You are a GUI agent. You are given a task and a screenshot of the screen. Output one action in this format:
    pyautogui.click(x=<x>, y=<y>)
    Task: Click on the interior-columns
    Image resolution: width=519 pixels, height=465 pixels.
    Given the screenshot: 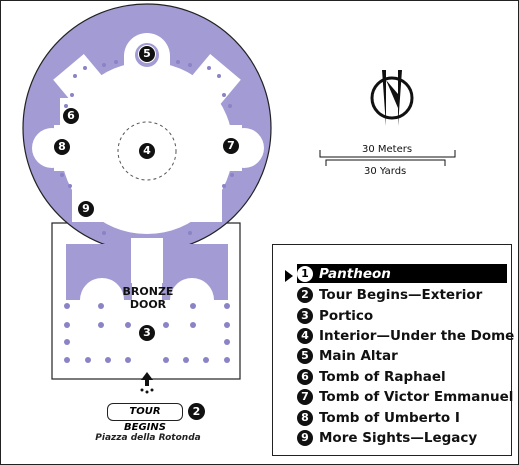 What is the action you would take?
    pyautogui.click(x=147, y=147)
    